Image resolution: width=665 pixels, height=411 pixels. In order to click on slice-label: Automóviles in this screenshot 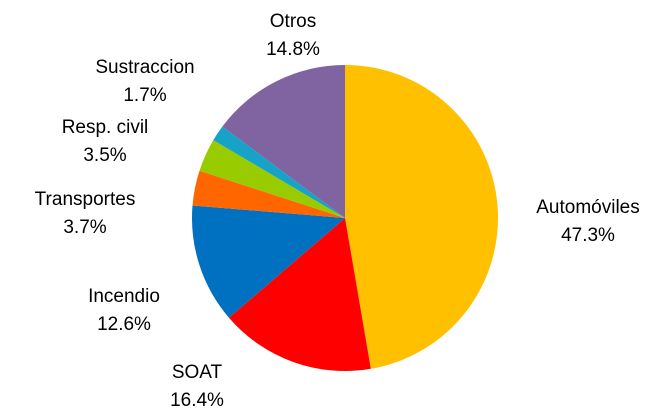, I will do `click(588, 207)`.